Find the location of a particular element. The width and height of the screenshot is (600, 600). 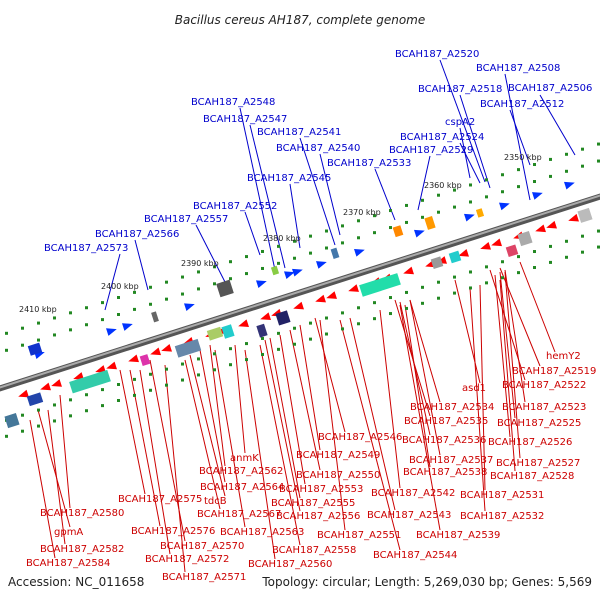

gene-label: BCAH187_A2582 is located at coordinates (82, 549).